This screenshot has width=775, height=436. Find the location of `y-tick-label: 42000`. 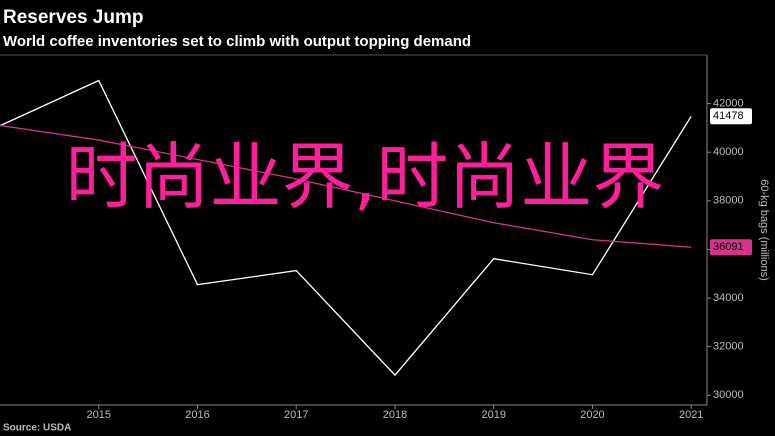

y-tick-label: 42000 is located at coordinates (728, 104).